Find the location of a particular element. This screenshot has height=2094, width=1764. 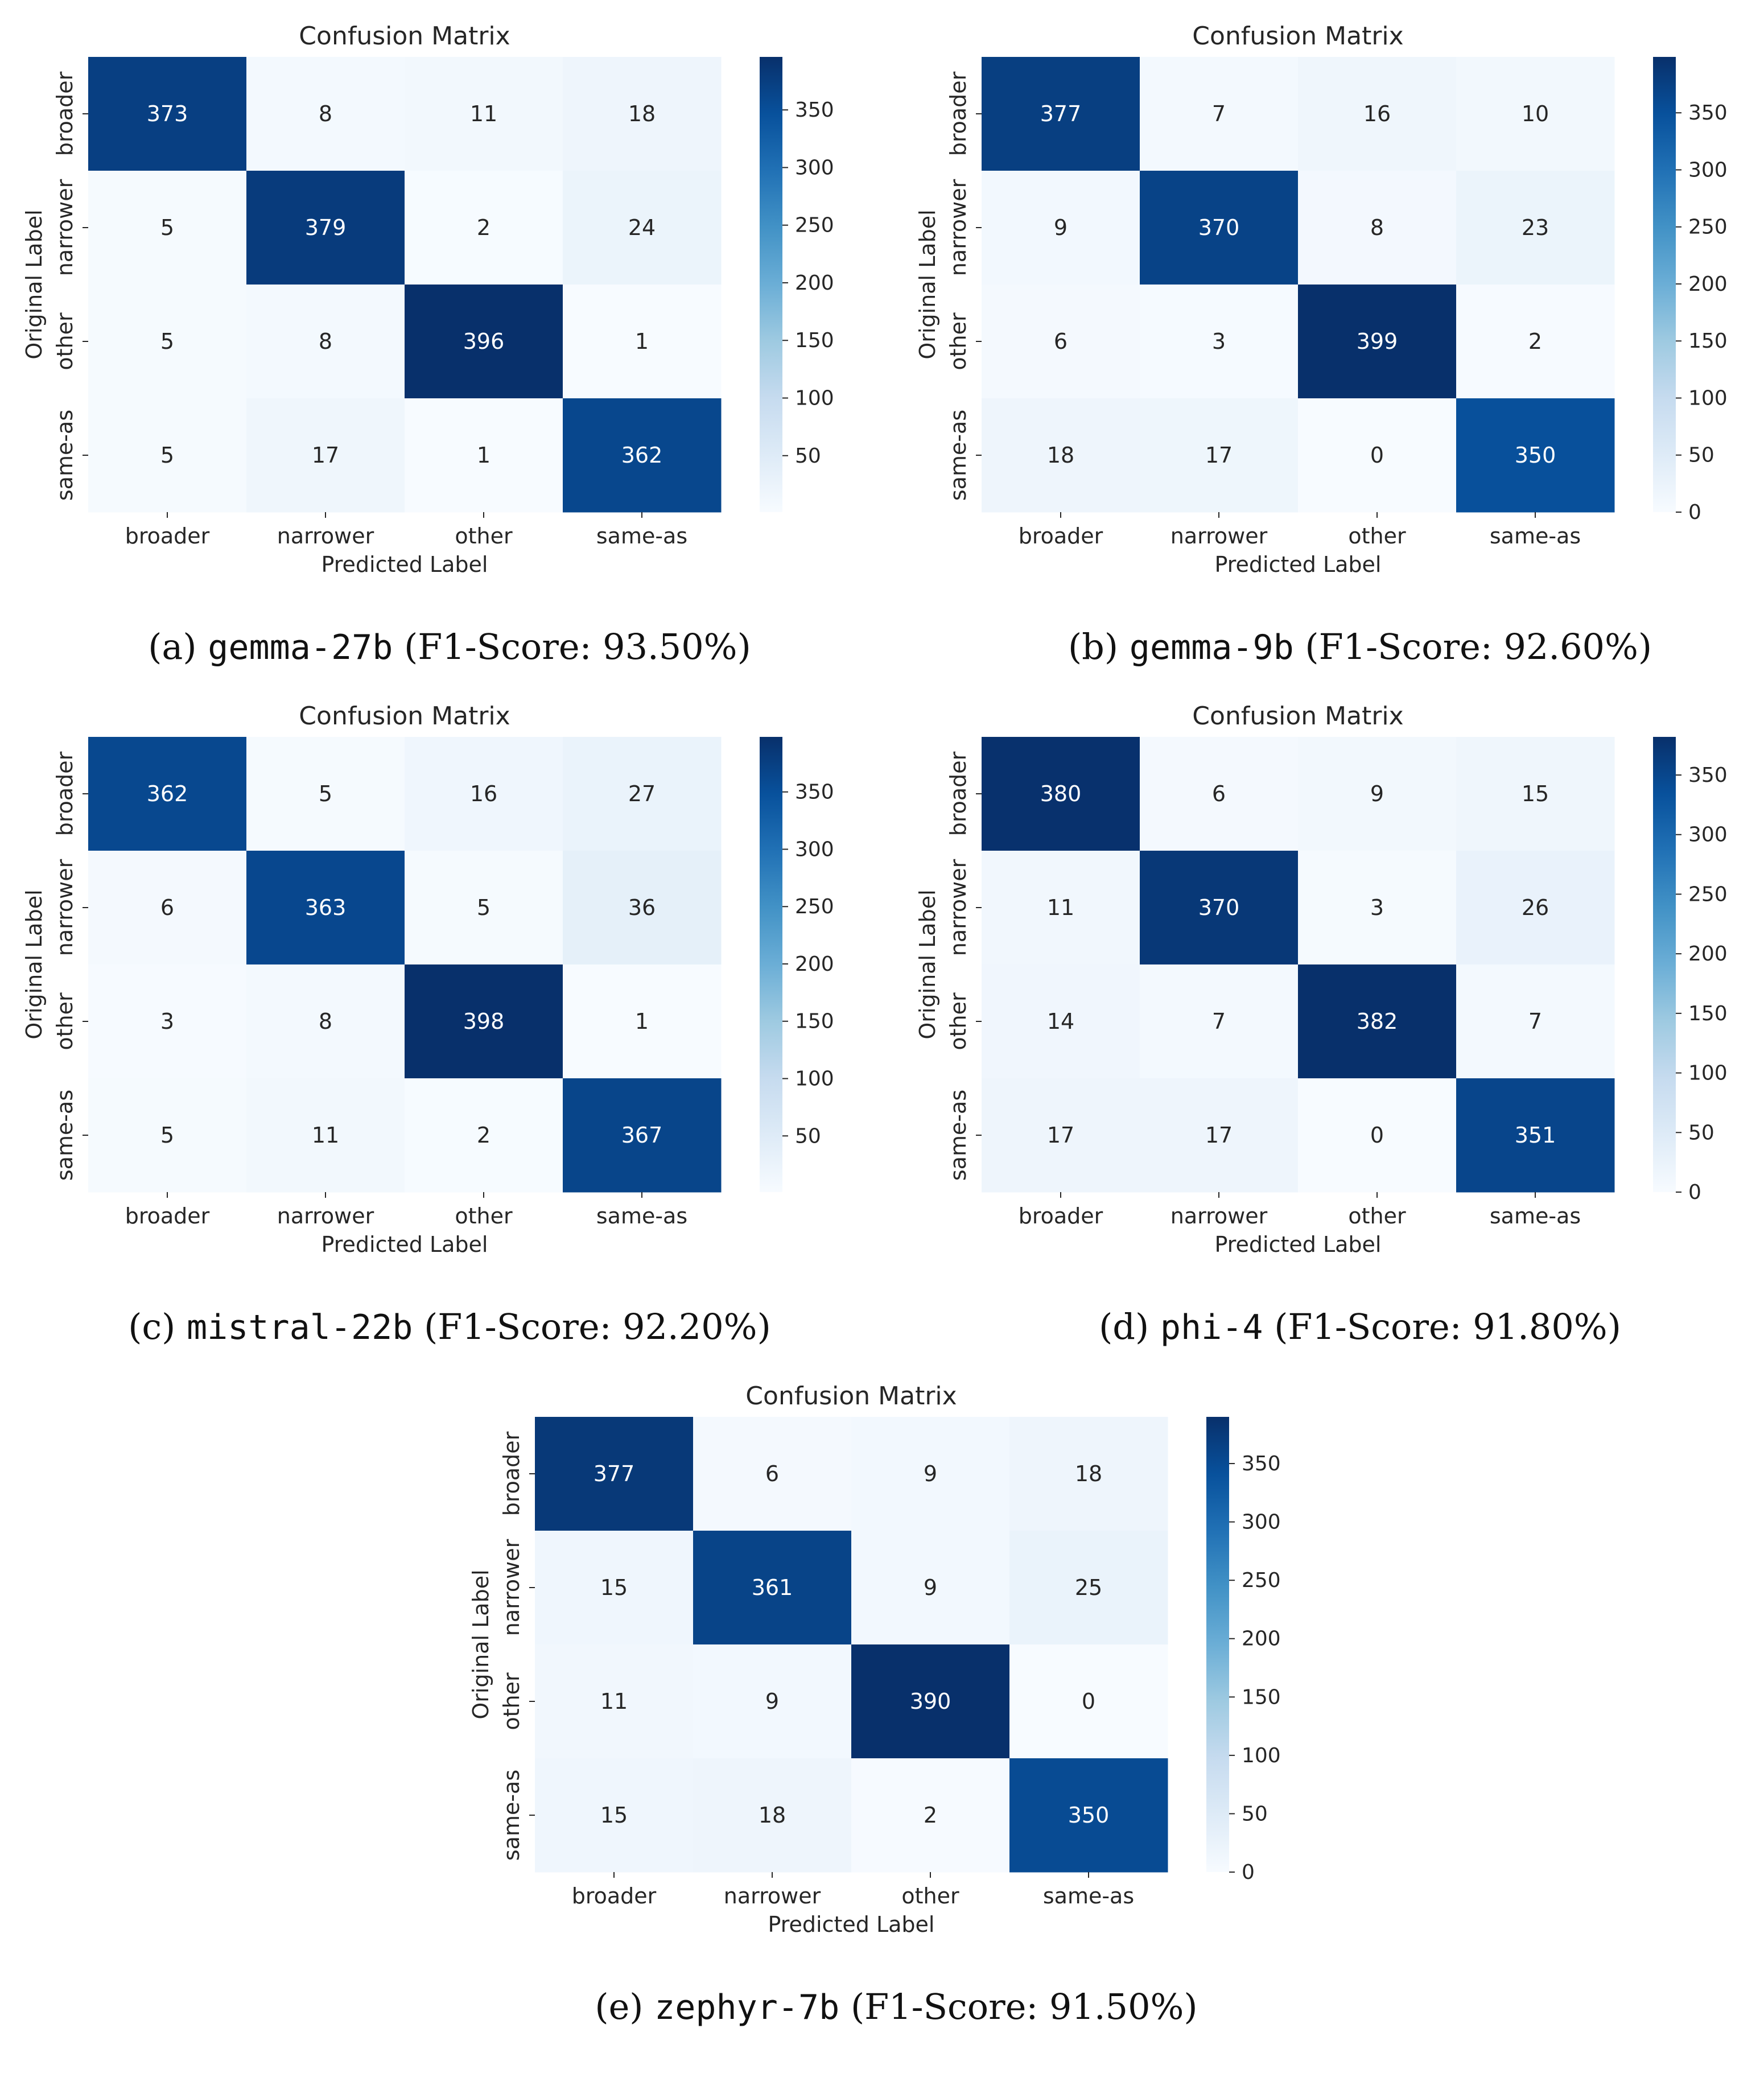

caption-f1-score: (F1-Score: 91.80%) is located at coordinates (1442, 1326).